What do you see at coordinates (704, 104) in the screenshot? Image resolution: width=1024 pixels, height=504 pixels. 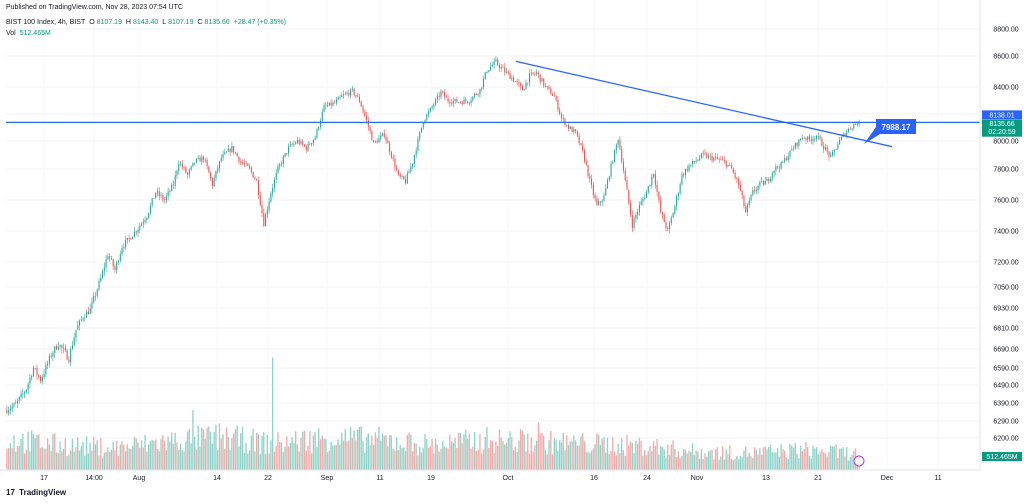 I see `trendline` at bounding box center [704, 104].